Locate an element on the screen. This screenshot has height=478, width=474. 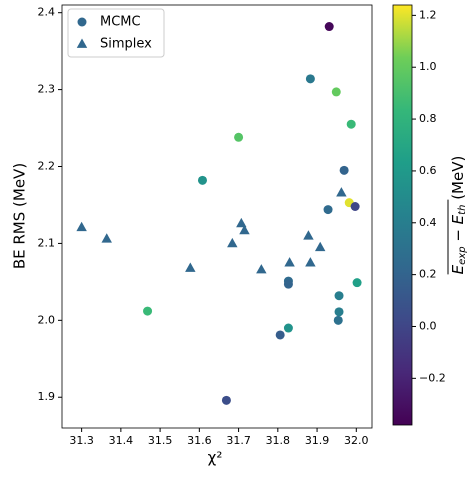
y-tick-label: 2.1 is located at coordinates (47, 242).